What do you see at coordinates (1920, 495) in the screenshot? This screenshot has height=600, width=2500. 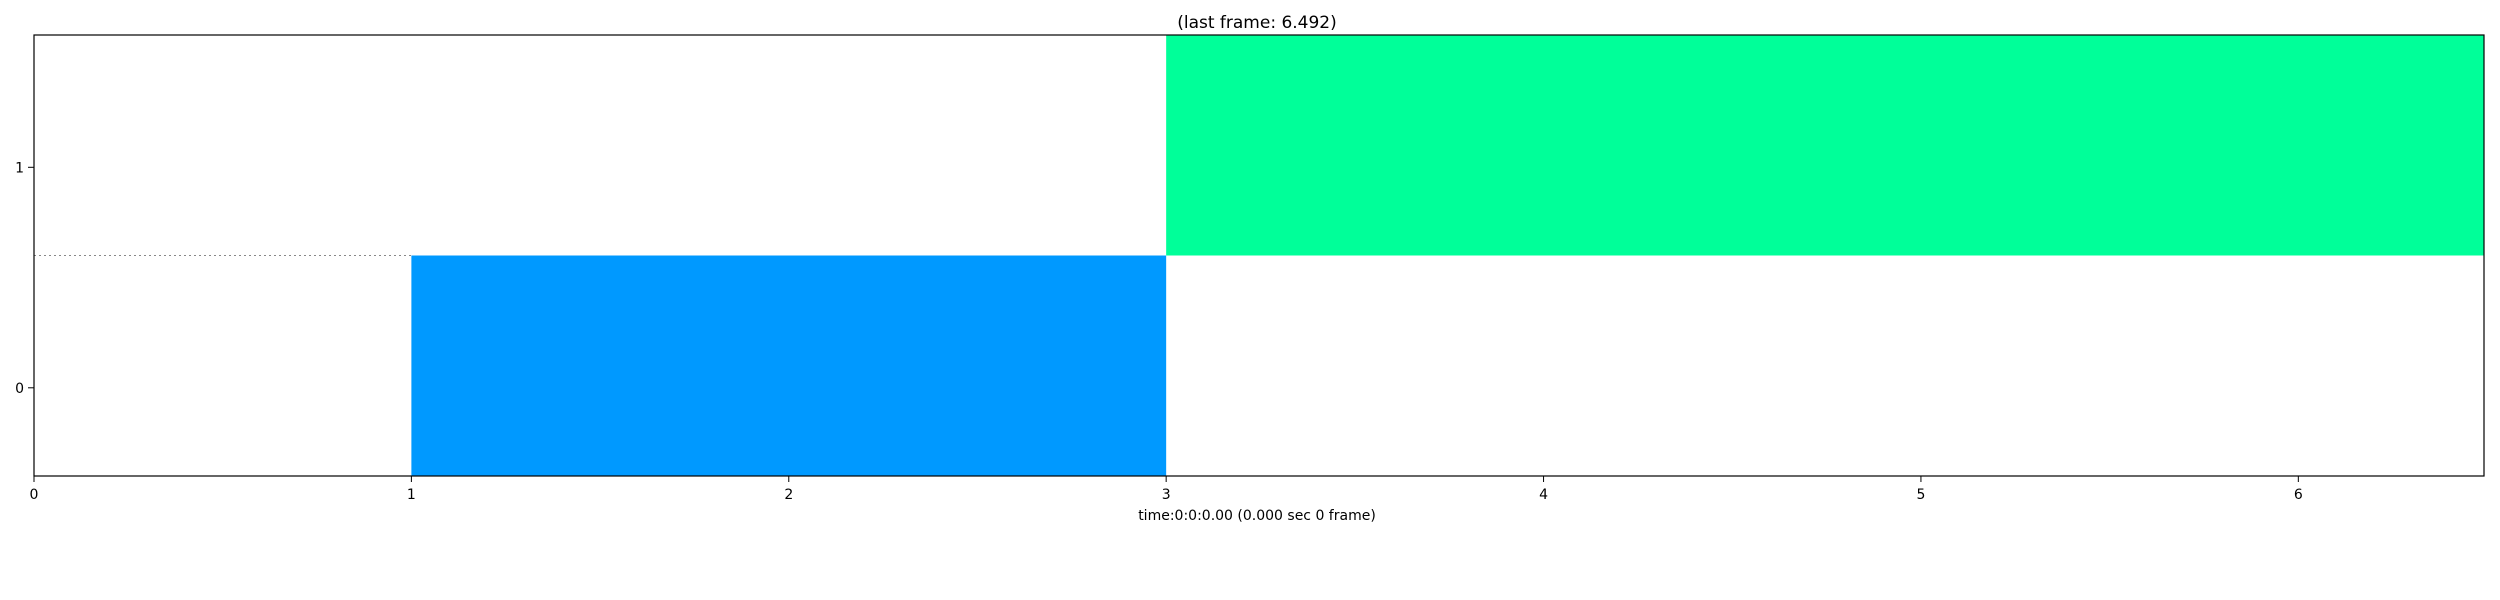 I see `x-tick-label: 5` at bounding box center [1920, 495].